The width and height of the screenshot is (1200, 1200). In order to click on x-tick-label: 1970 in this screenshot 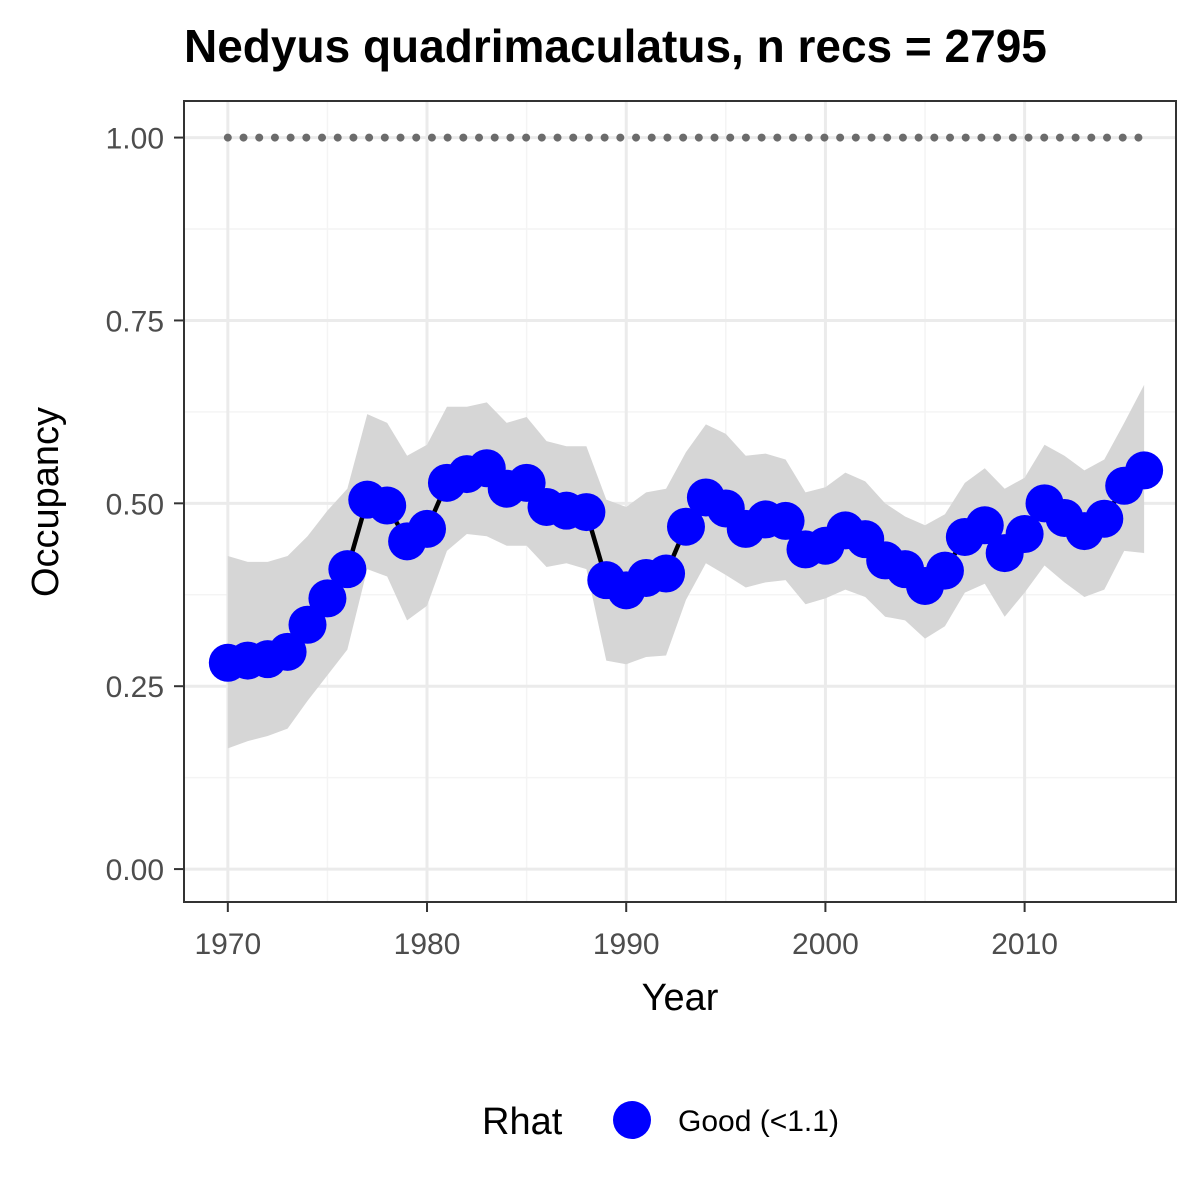, I will do `click(227, 944)`.